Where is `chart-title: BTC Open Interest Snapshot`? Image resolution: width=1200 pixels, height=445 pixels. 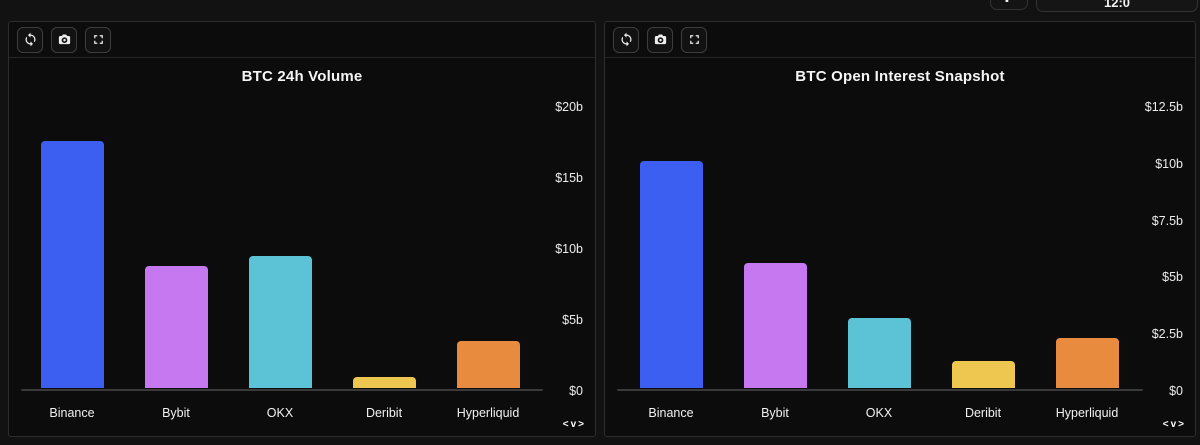
chart-title: BTC Open Interest Snapshot is located at coordinates (900, 76).